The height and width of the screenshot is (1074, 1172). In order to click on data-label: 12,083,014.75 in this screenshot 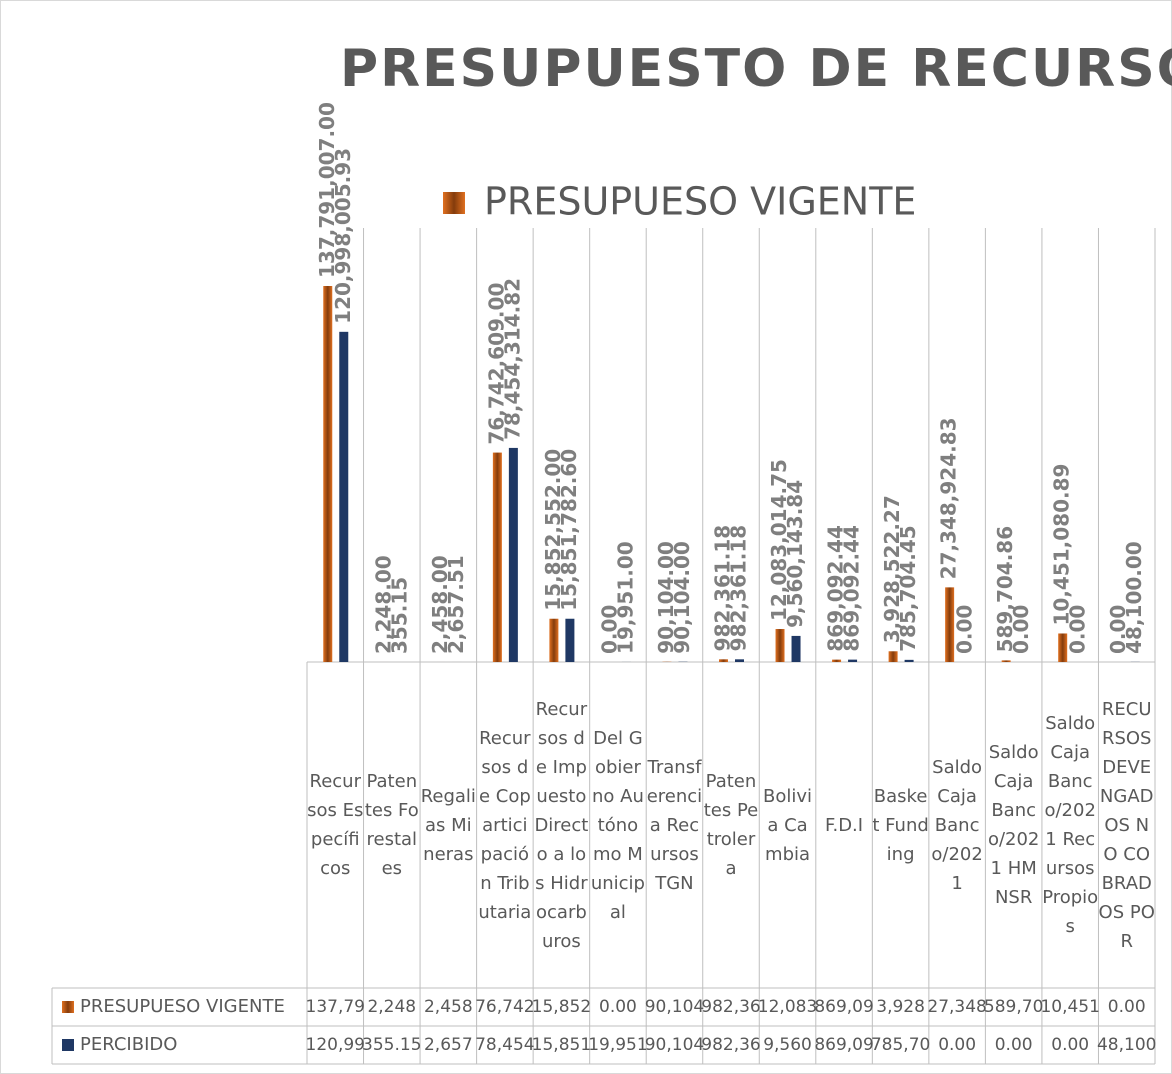, I will do `click(779, 540)`.